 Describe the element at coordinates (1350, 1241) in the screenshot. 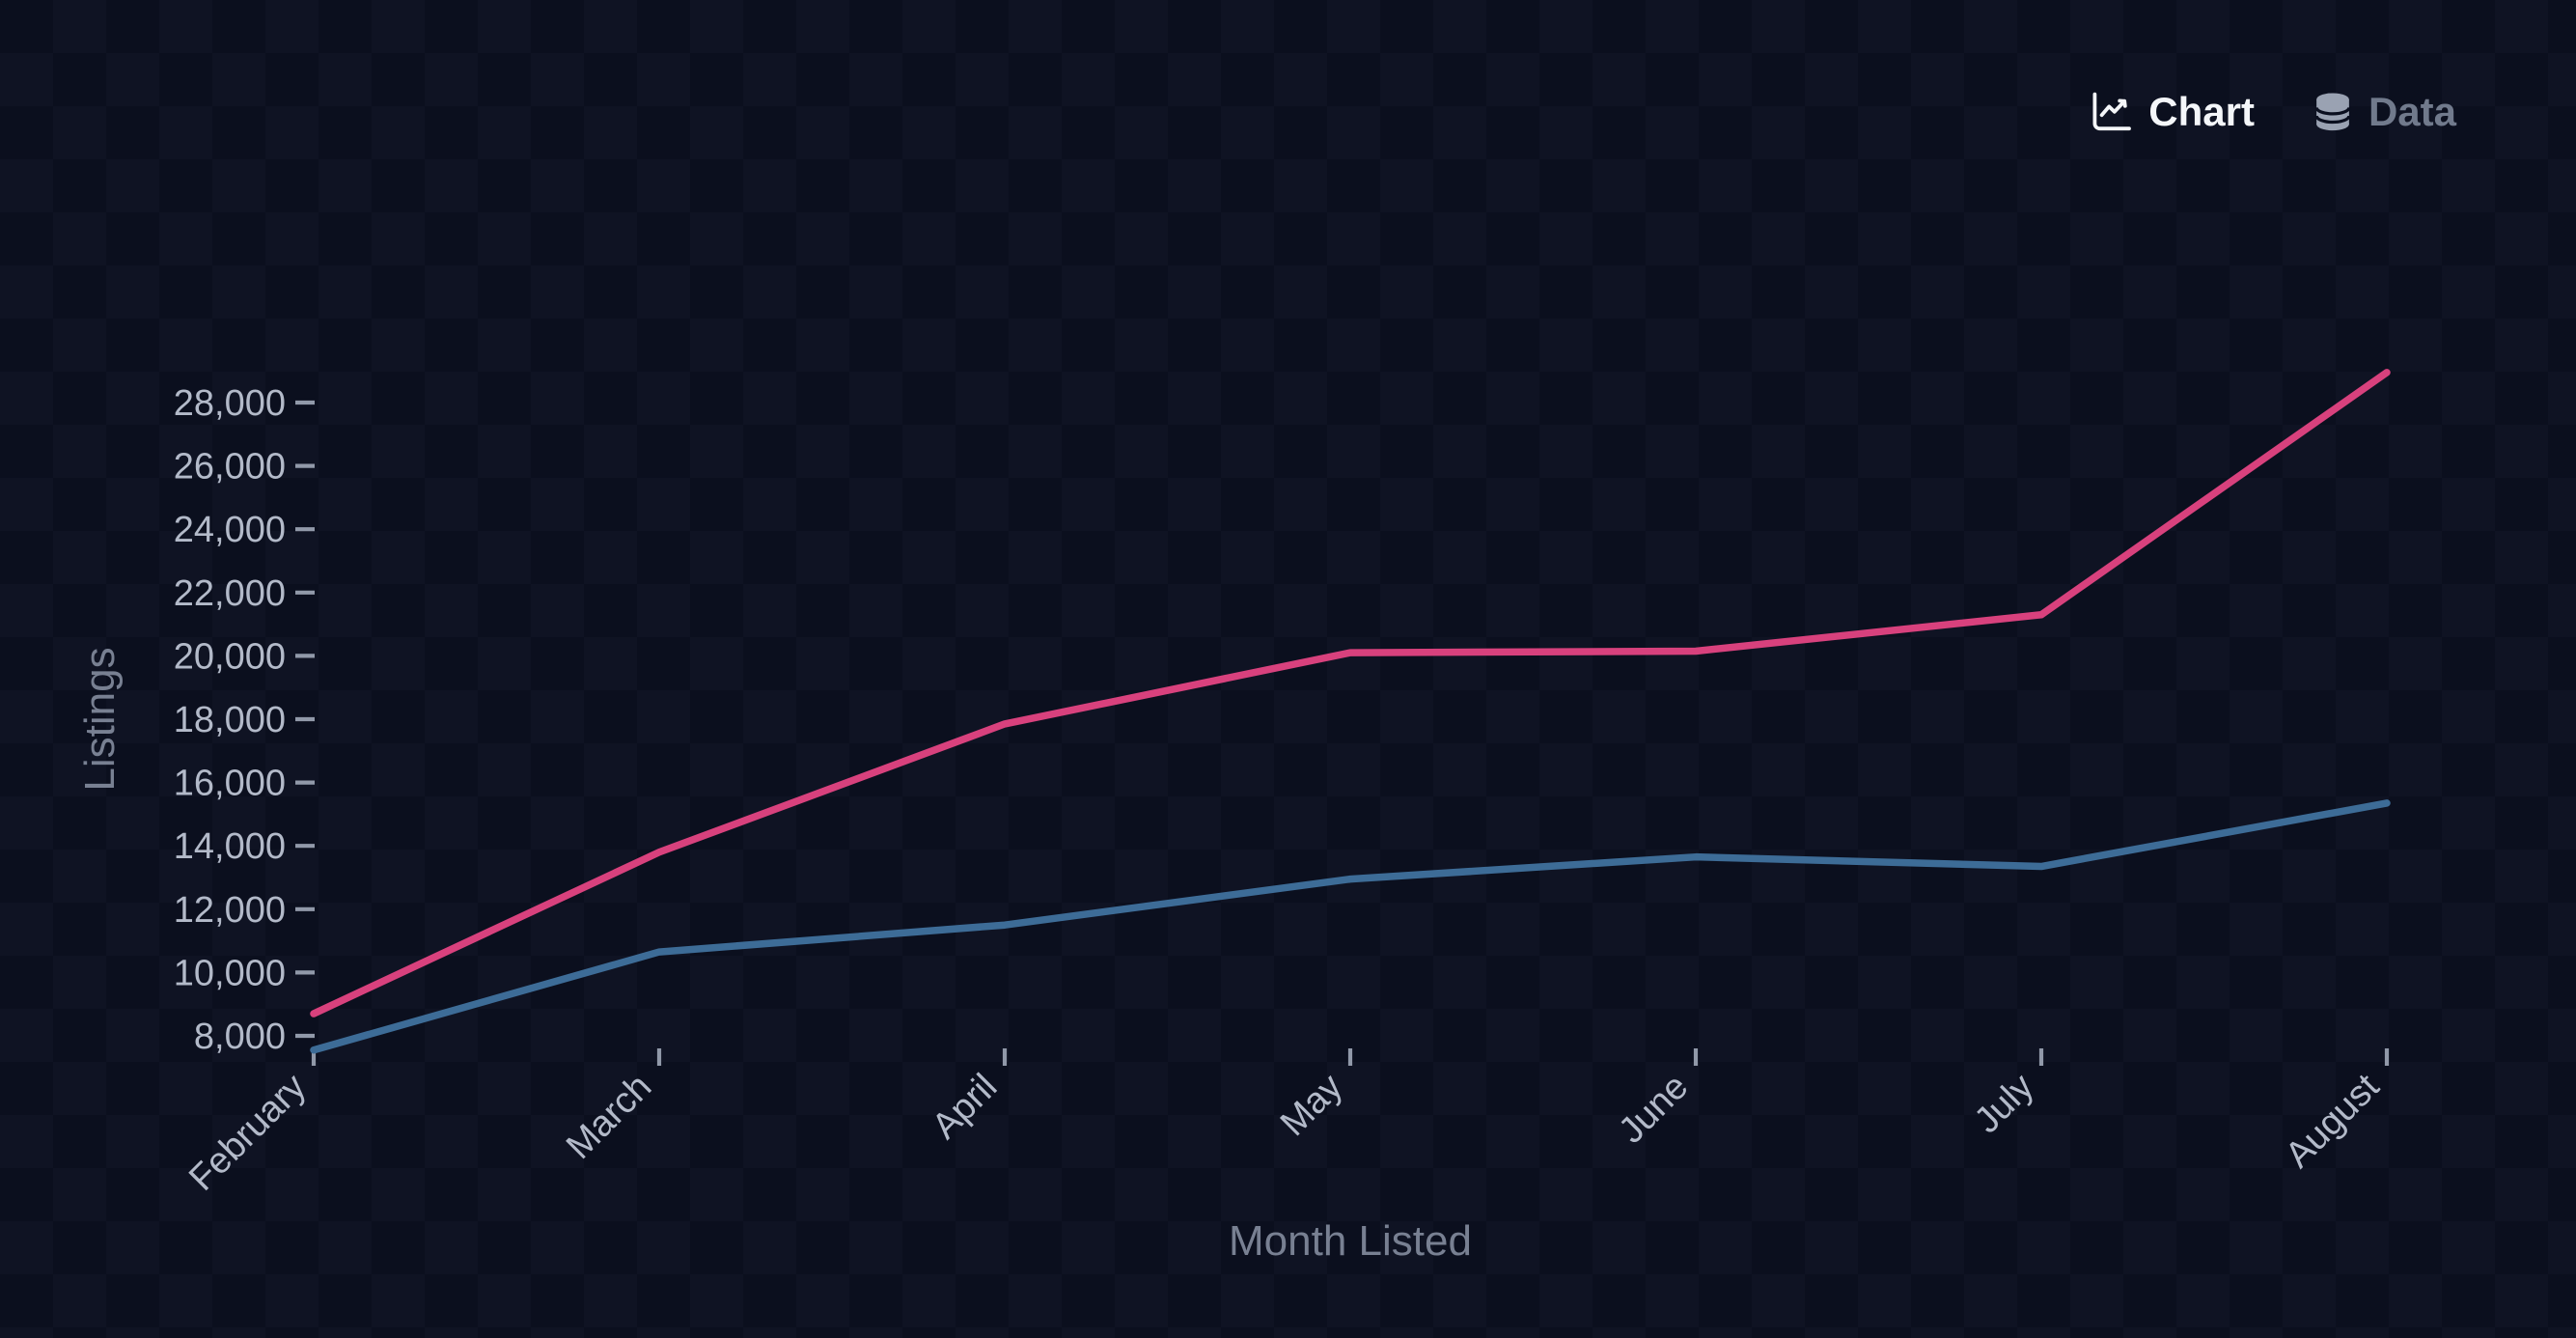

I see `x-axis-title: Month Listed` at that location.